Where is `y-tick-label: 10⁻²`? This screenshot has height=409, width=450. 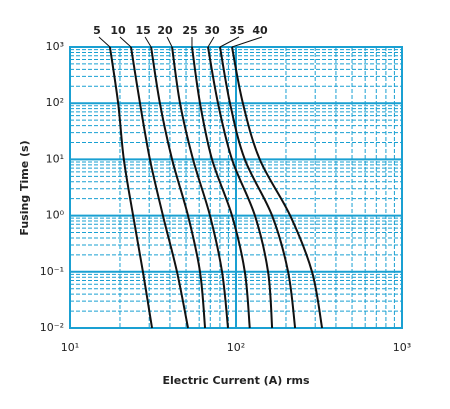 y-tick-label: 10⁻² is located at coordinates (52, 327).